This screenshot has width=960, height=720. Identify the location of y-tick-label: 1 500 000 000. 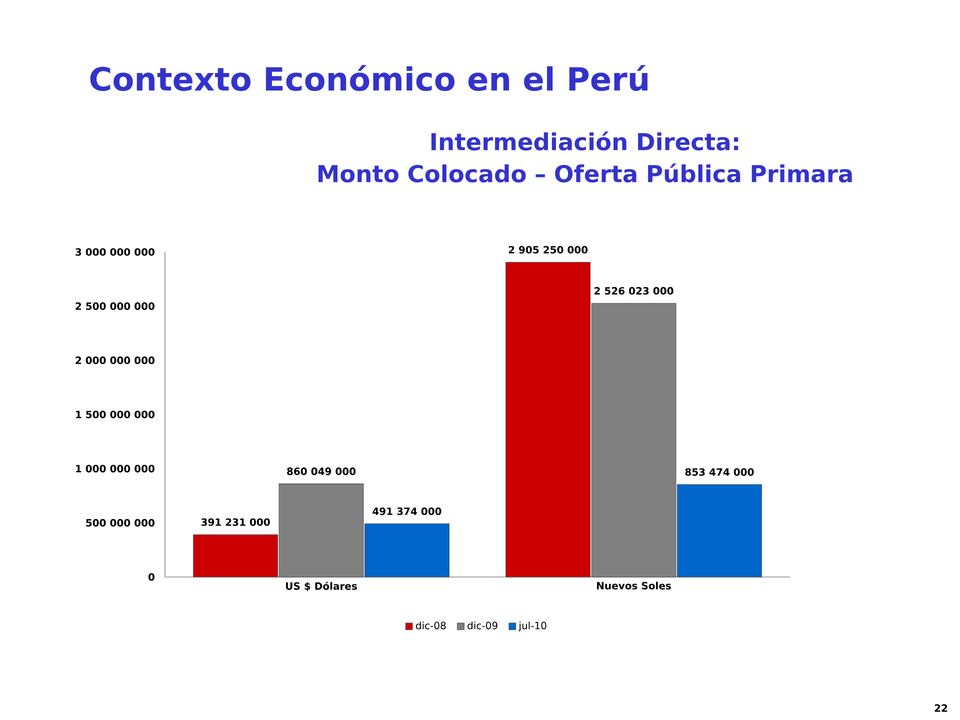
(115, 414).